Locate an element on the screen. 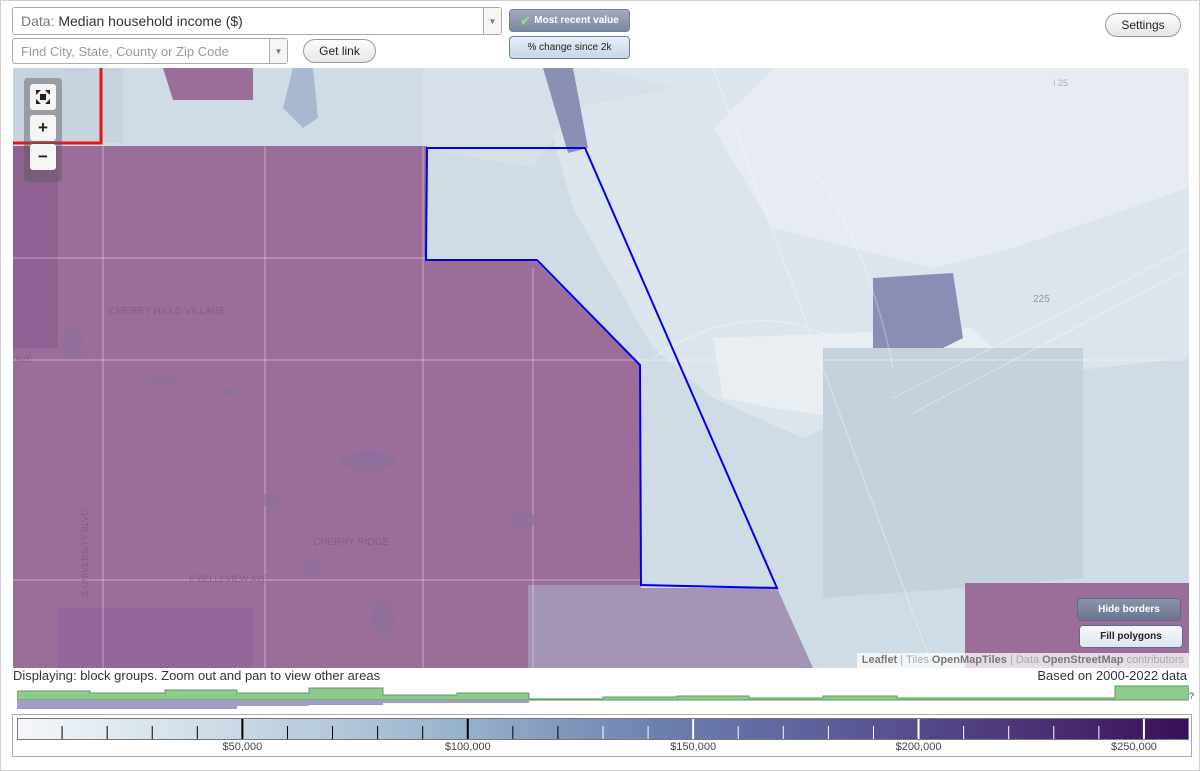 Image resolution: width=1200 pixels, height=771 pixels. based-on-status: Based on 2000-2022 data is located at coordinates (1112, 675).